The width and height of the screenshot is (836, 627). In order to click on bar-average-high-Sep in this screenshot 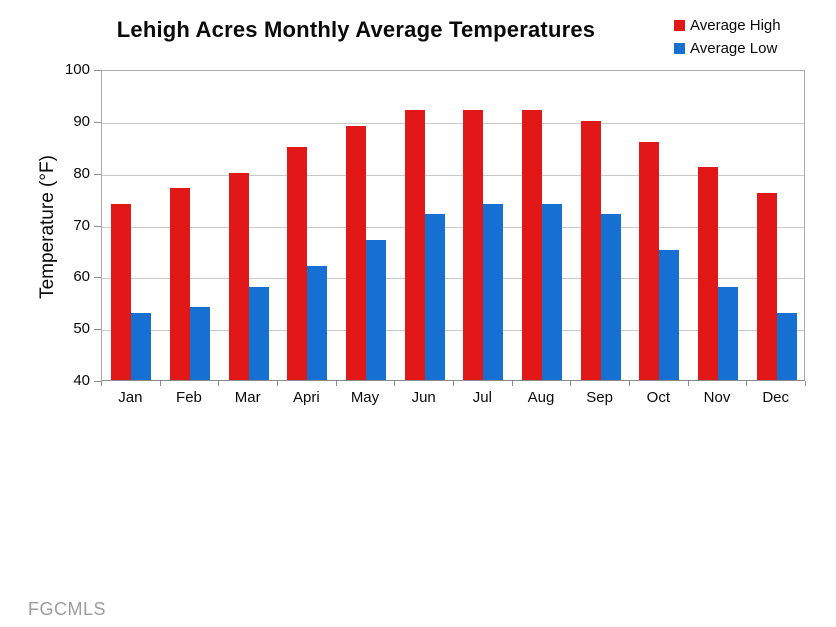, I will do `click(590, 250)`.